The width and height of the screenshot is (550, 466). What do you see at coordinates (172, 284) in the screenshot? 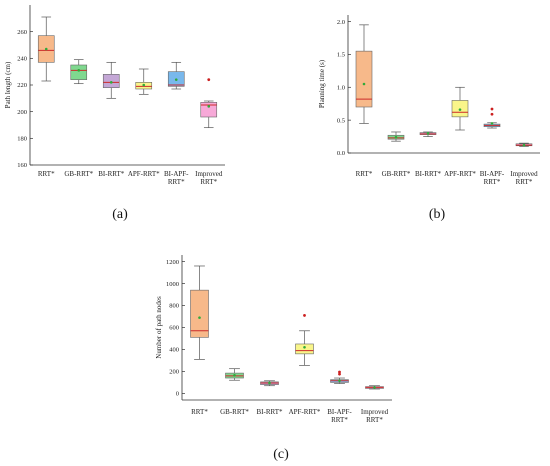
I see `y-tick-label: 1000` at bounding box center [172, 284].